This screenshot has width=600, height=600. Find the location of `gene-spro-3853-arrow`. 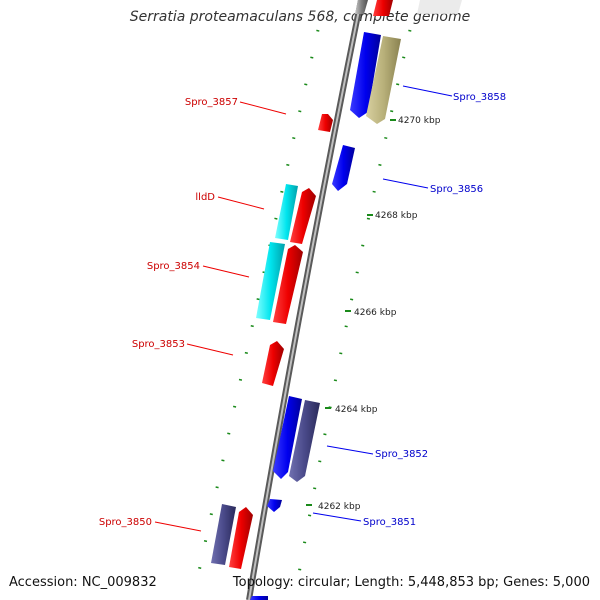

gene-spro-3853-arrow is located at coordinates (273, 363).